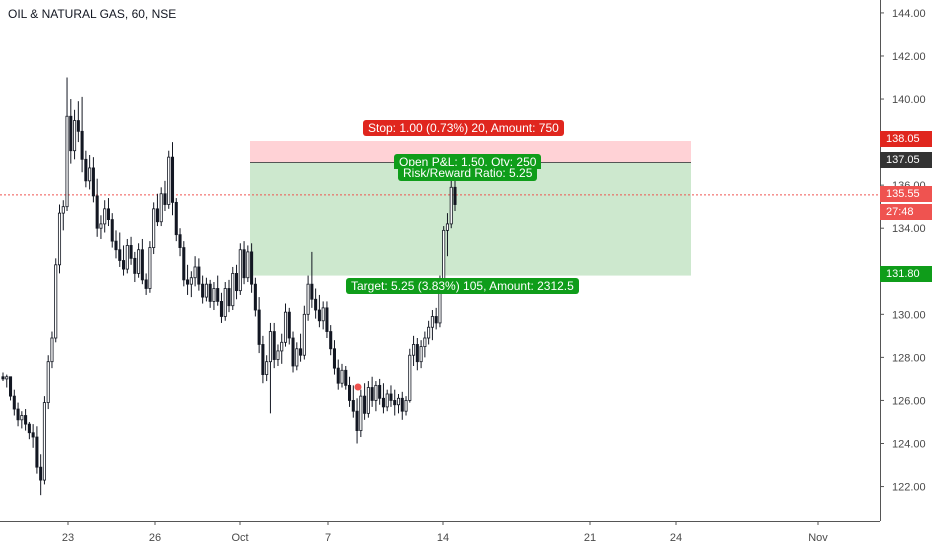 This screenshot has width=932, height=550. What do you see at coordinates (590, 538) in the screenshot?
I see `time-tick-label: 21` at bounding box center [590, 538].